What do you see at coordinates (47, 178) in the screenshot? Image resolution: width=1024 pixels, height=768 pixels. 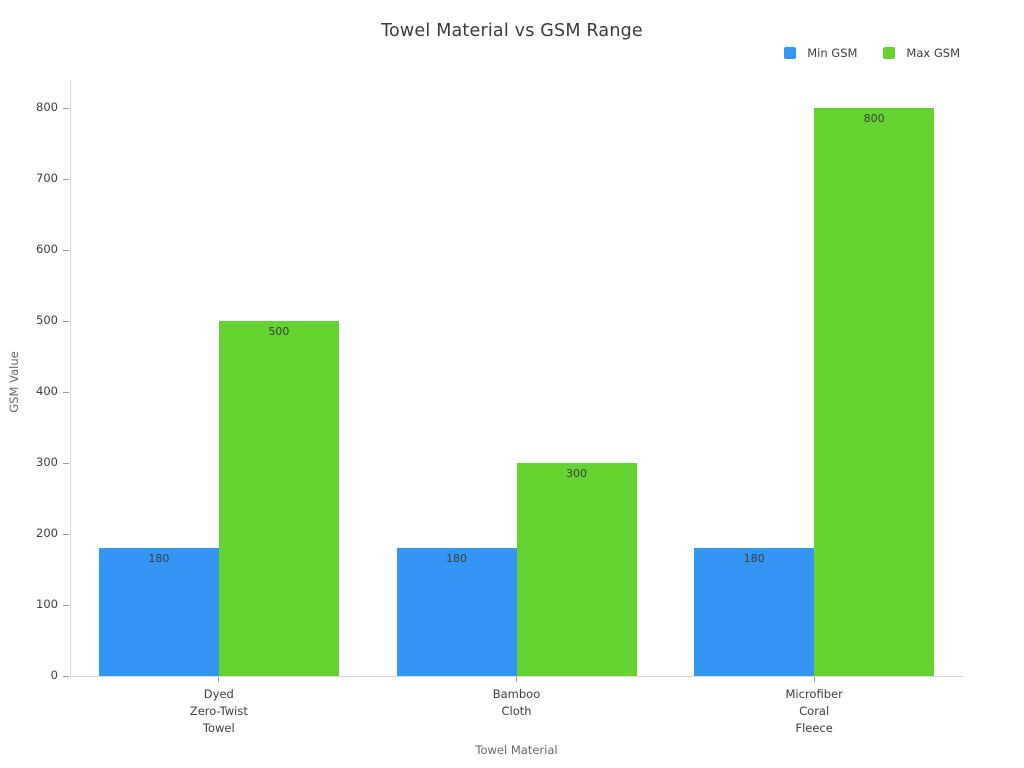 I see `y-tick-label: 700` at bounding box center [47, 178].